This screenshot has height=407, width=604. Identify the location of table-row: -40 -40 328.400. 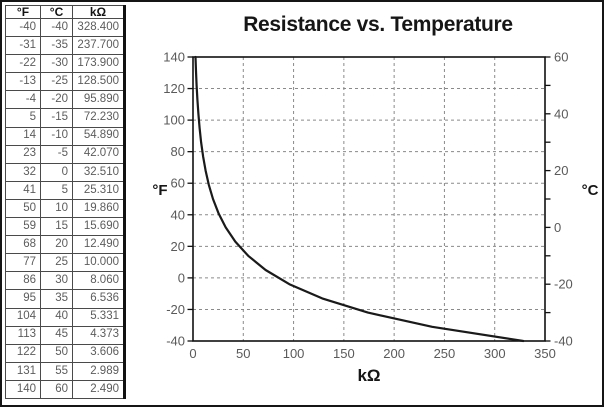
(65, 27).